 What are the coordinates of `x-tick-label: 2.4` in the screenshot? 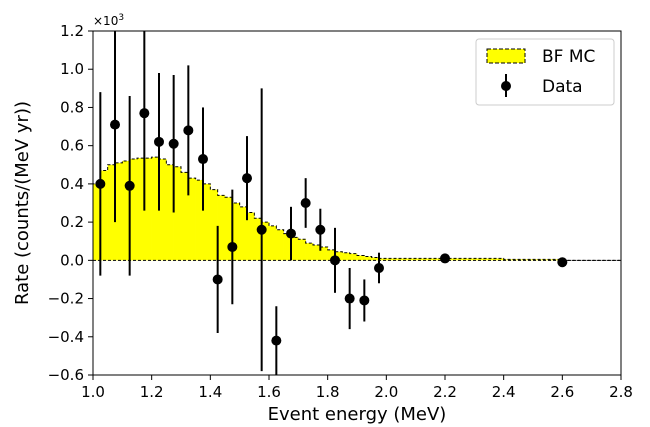 It's located at (504, 392).